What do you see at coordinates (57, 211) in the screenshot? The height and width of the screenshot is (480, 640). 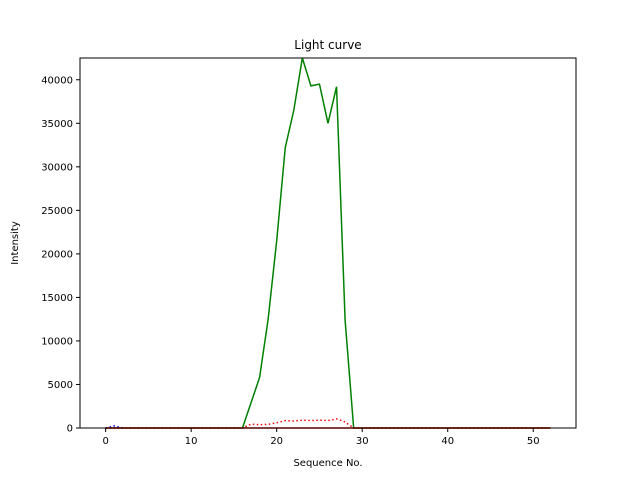 I see `y-tick-label-5: 25000` at bounding box center [57, 211].